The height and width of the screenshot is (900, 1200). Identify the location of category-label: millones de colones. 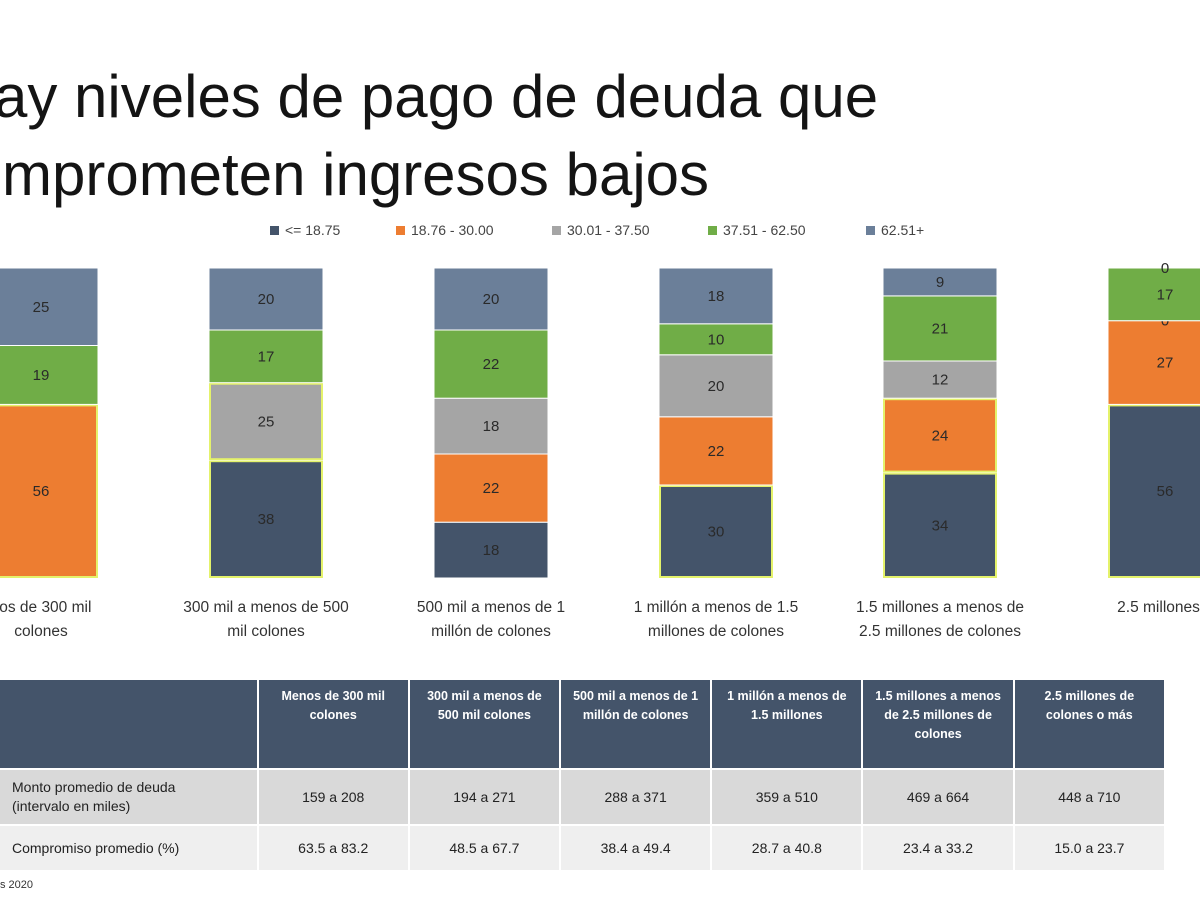
(716, 631).